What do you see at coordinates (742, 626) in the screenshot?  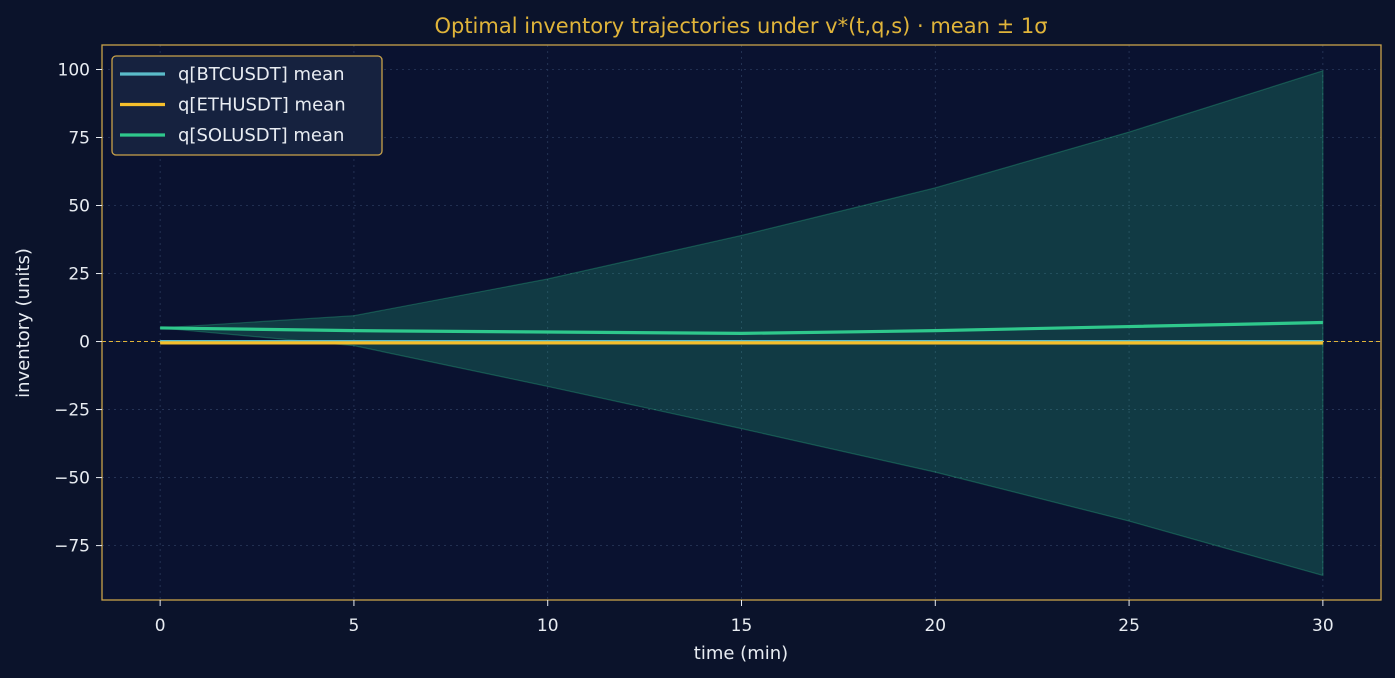 I see `x-tick-label: 15` at bounding box center [742, 626].